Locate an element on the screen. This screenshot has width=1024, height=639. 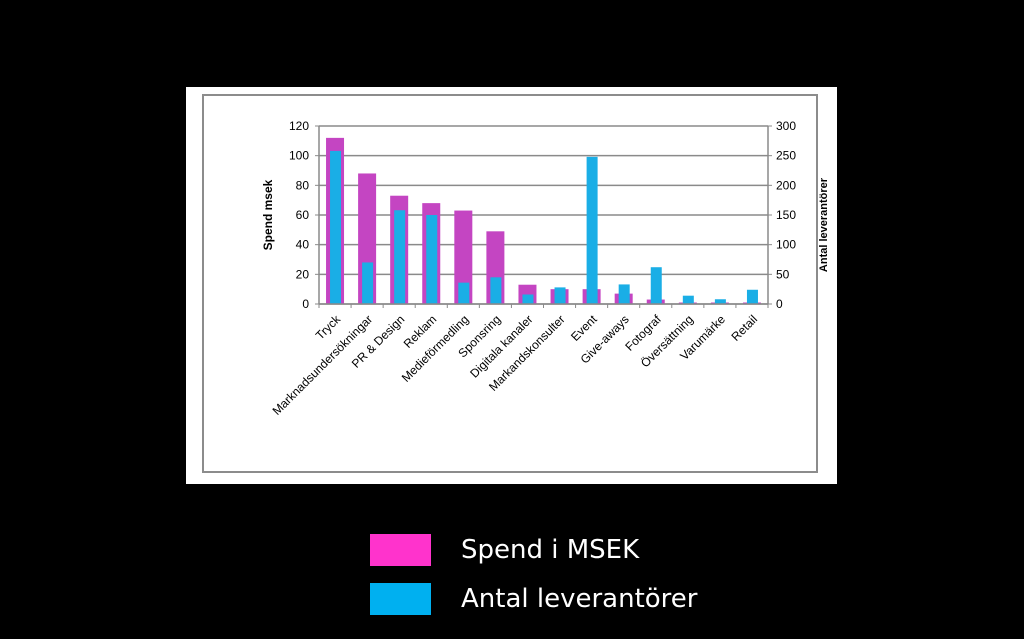
legend-item-suppliers: Antal leverantörer is located at coordinates (534, 599).